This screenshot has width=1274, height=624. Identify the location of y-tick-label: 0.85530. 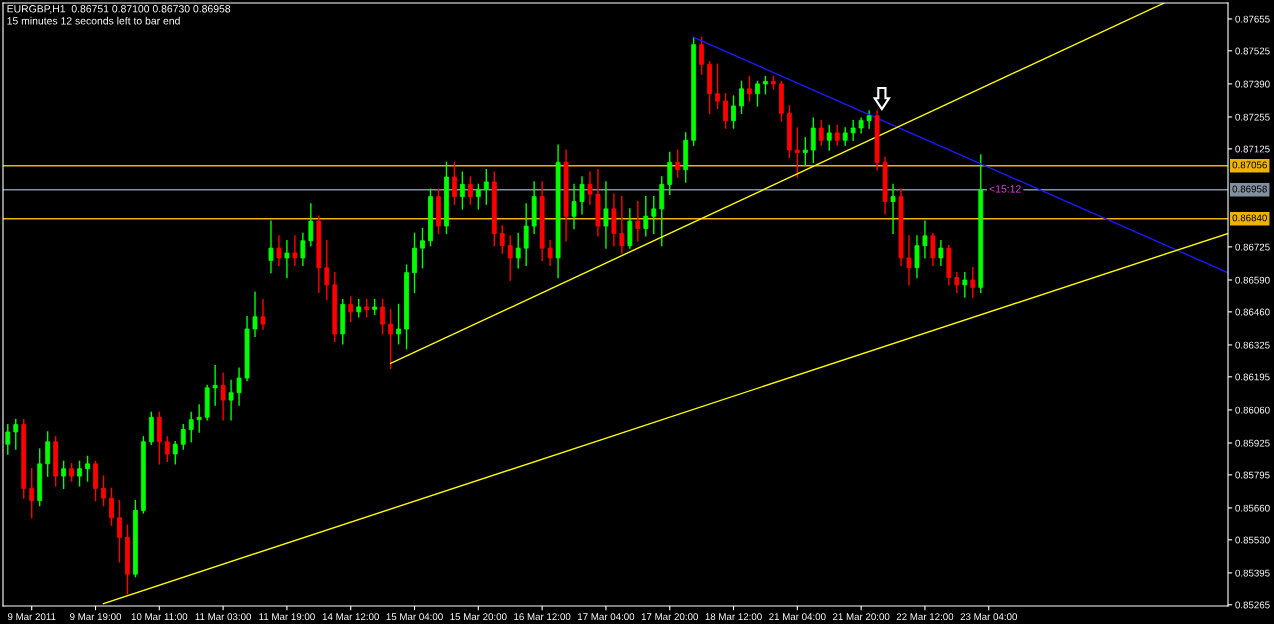
(1252, 540).